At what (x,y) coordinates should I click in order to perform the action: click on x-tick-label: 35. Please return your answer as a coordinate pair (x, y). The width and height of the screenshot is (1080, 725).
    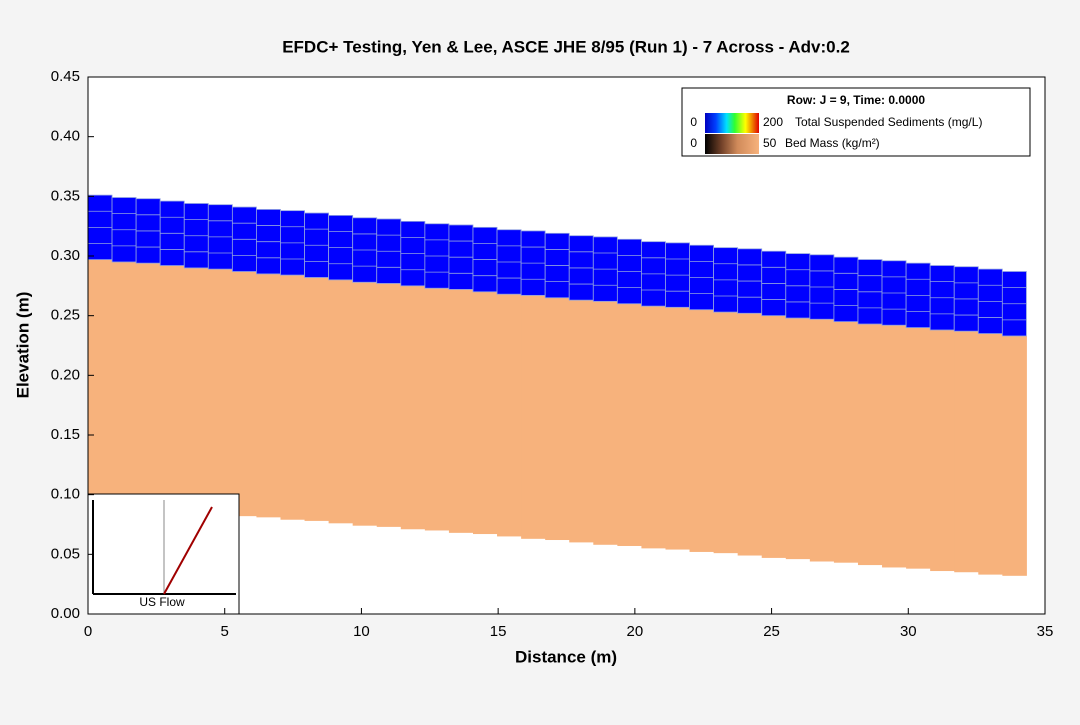
    Looking at the image, I should click on (1045, 631).